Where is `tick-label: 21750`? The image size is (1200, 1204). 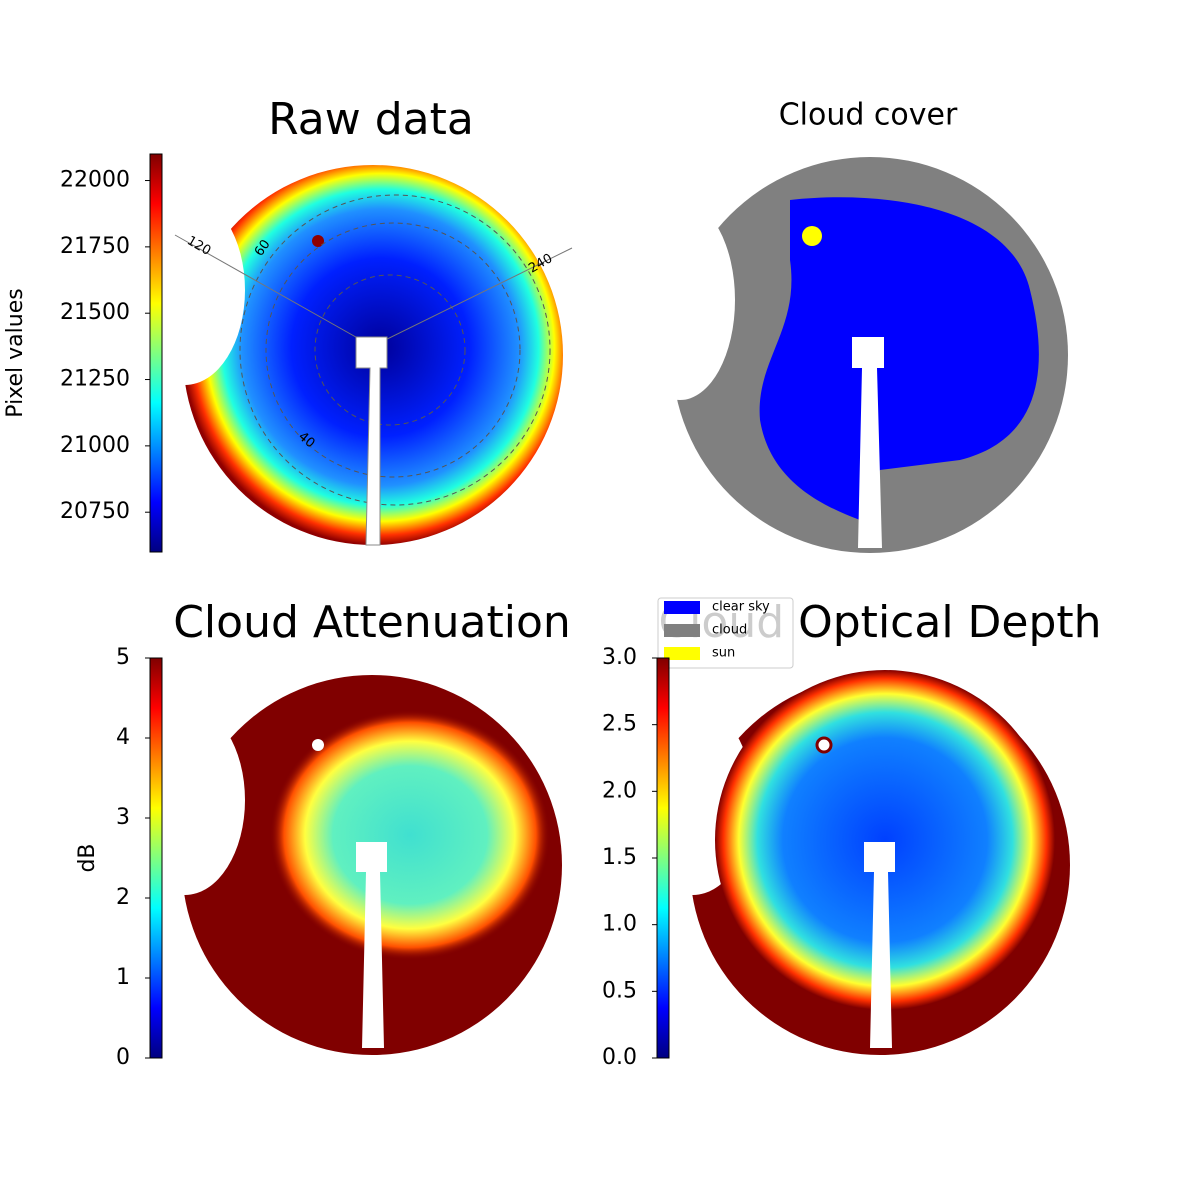 tick-label: 21750 is located at coordinates (95, 246).